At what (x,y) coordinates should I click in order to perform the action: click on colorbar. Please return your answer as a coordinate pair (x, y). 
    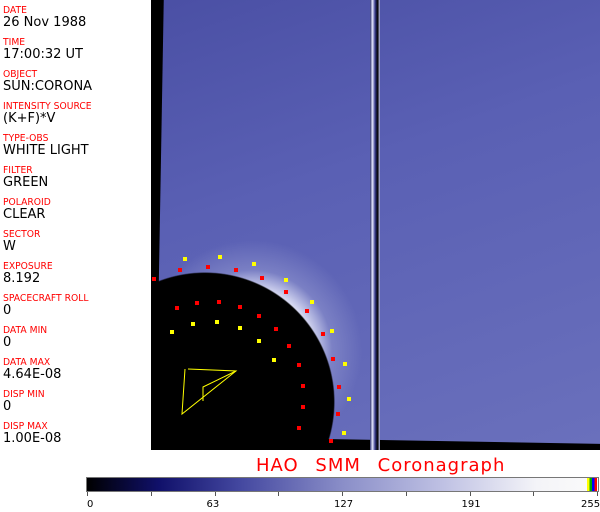
    Looking at the image, I should click on (342, 484).